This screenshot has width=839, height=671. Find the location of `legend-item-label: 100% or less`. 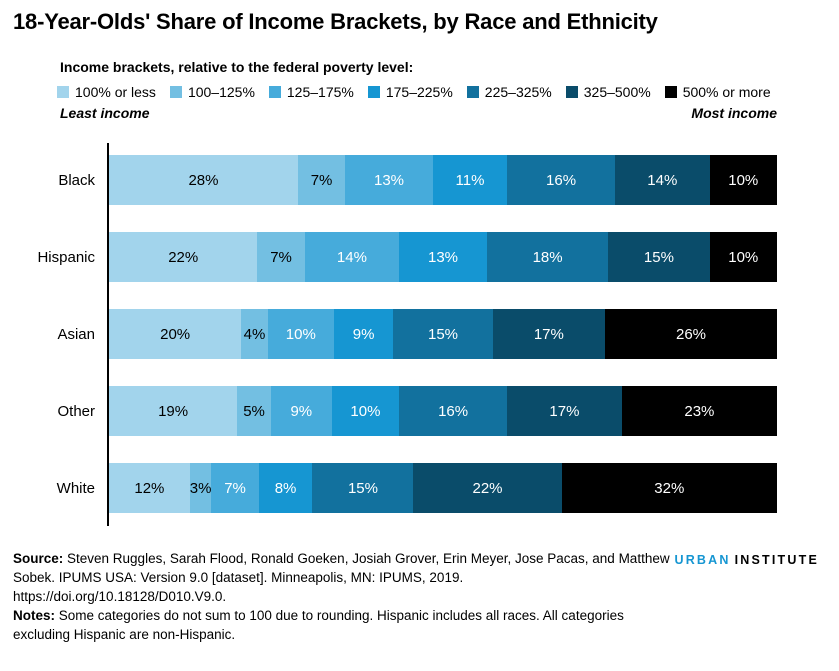

legend-item-label: 100% or less is located at coordinates (115, 92).